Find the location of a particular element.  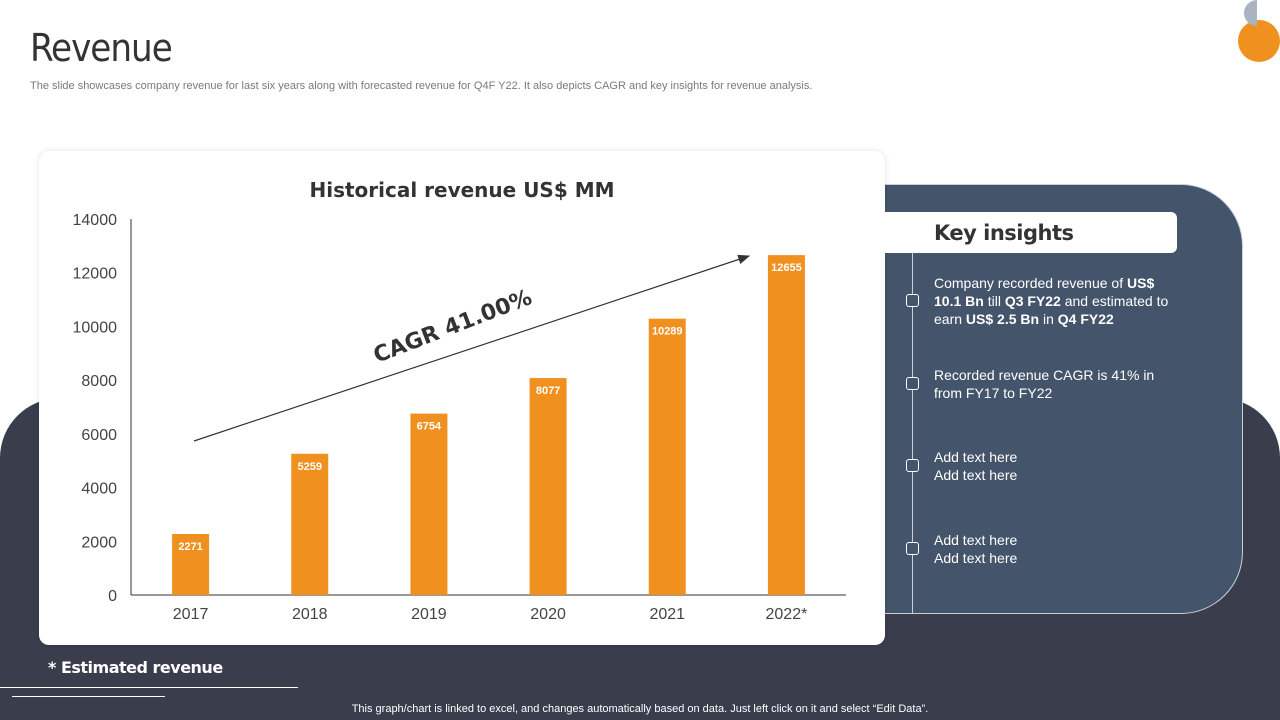

estimated-footnote: * Estimated revenue is located at coordinates (135, 667).